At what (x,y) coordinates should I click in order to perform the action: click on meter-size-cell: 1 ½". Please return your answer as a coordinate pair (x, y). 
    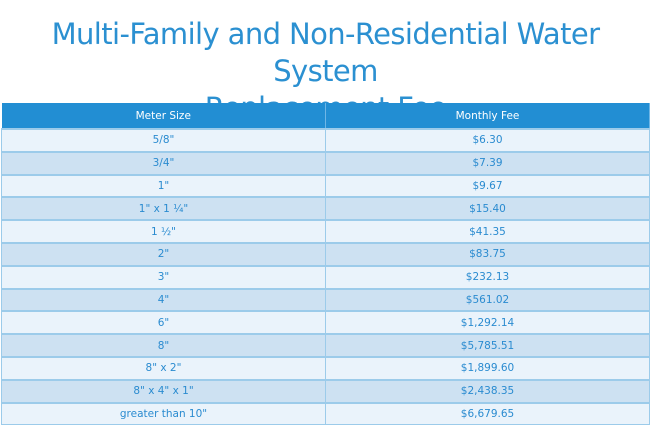
    Looking at the image, I should click on (163, 231).